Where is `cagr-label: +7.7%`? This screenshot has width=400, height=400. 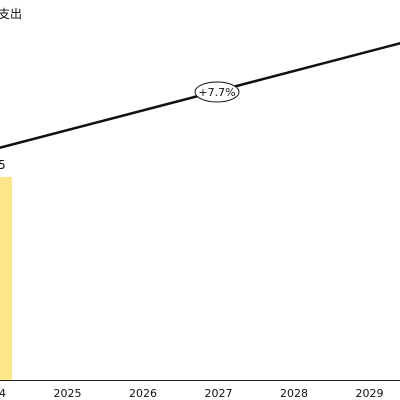 cagr-label: +7.7% is located at coordinates (216, 92).